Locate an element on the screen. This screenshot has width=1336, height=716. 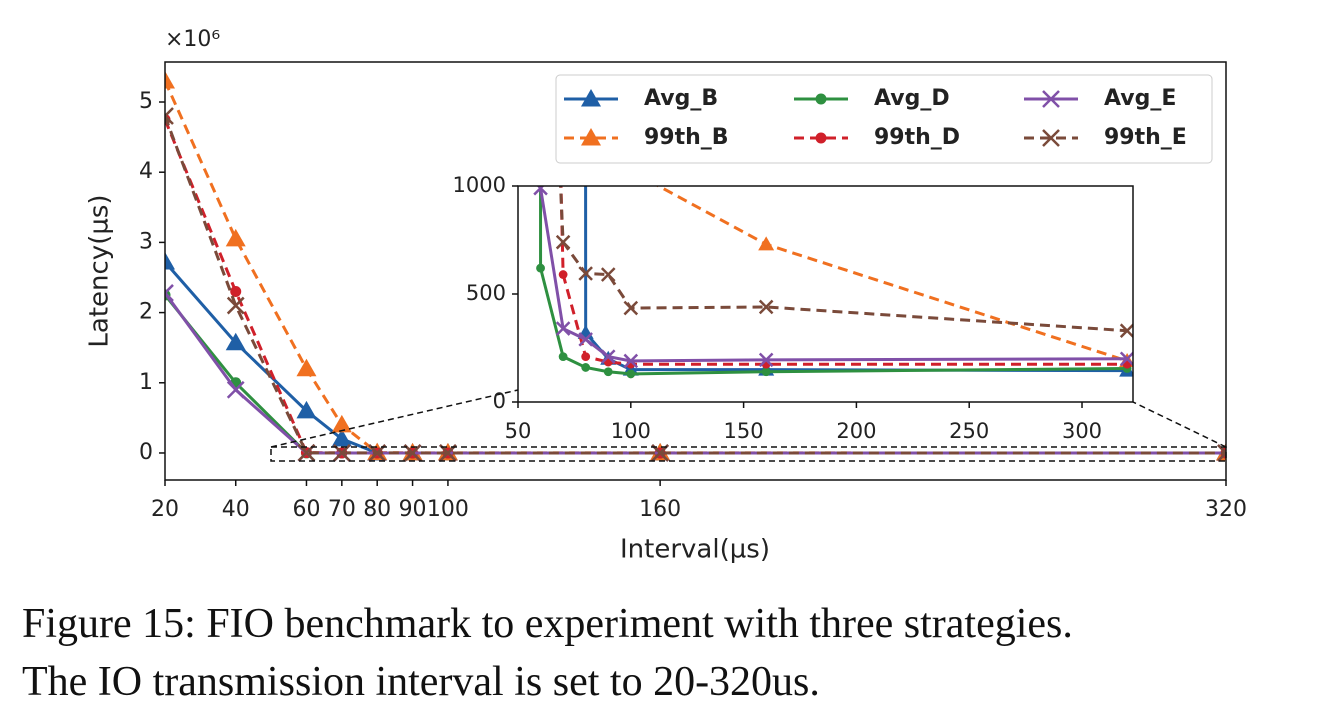
y-tick-label: 1000 is located at coordinates (479, 185).